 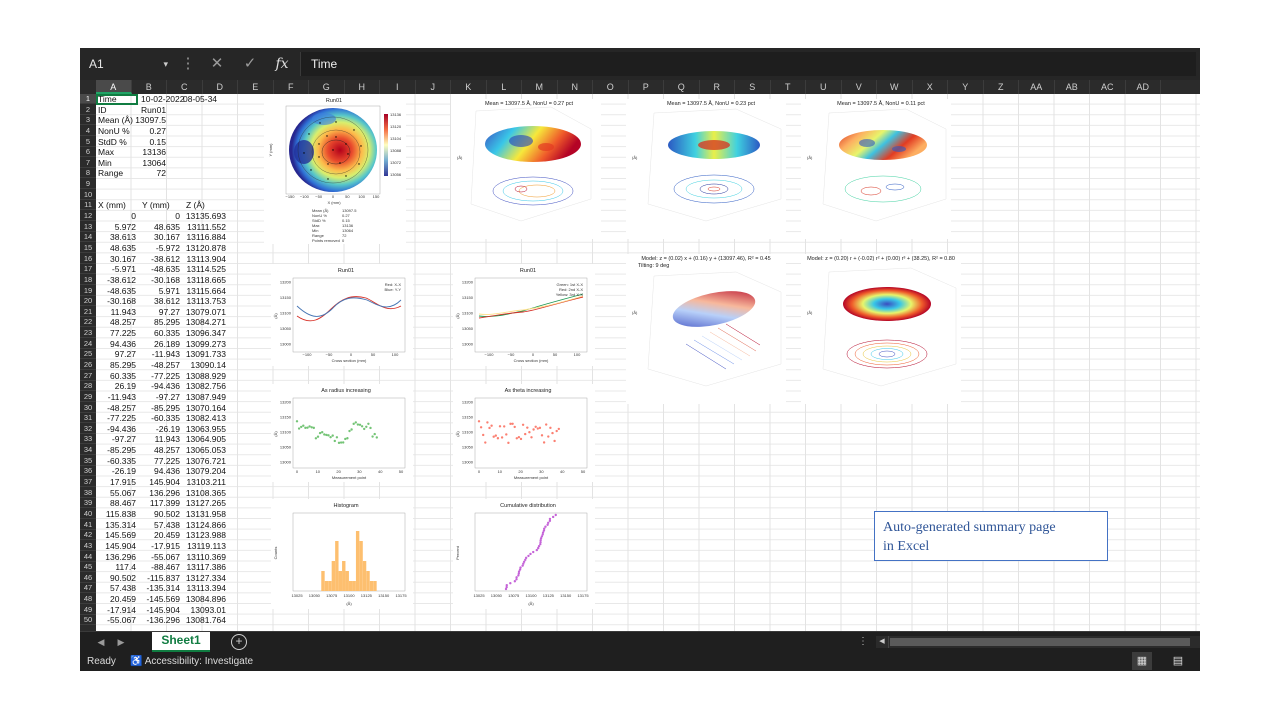 What do you see at coordinates (163, 620) in the screenshot?
I see `table-cell-y: -136.296` at bounding box center [163, 620].